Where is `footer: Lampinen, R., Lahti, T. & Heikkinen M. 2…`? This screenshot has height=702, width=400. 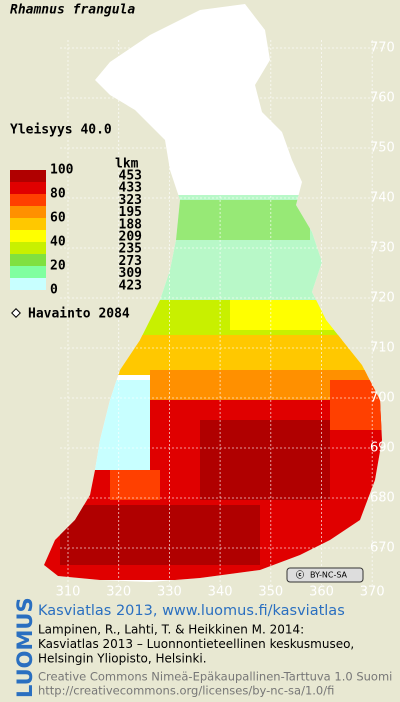 footer: Lampinen, R., Lahti, T. & Heikkinen M. 2… is located at coordinates (215, 660).